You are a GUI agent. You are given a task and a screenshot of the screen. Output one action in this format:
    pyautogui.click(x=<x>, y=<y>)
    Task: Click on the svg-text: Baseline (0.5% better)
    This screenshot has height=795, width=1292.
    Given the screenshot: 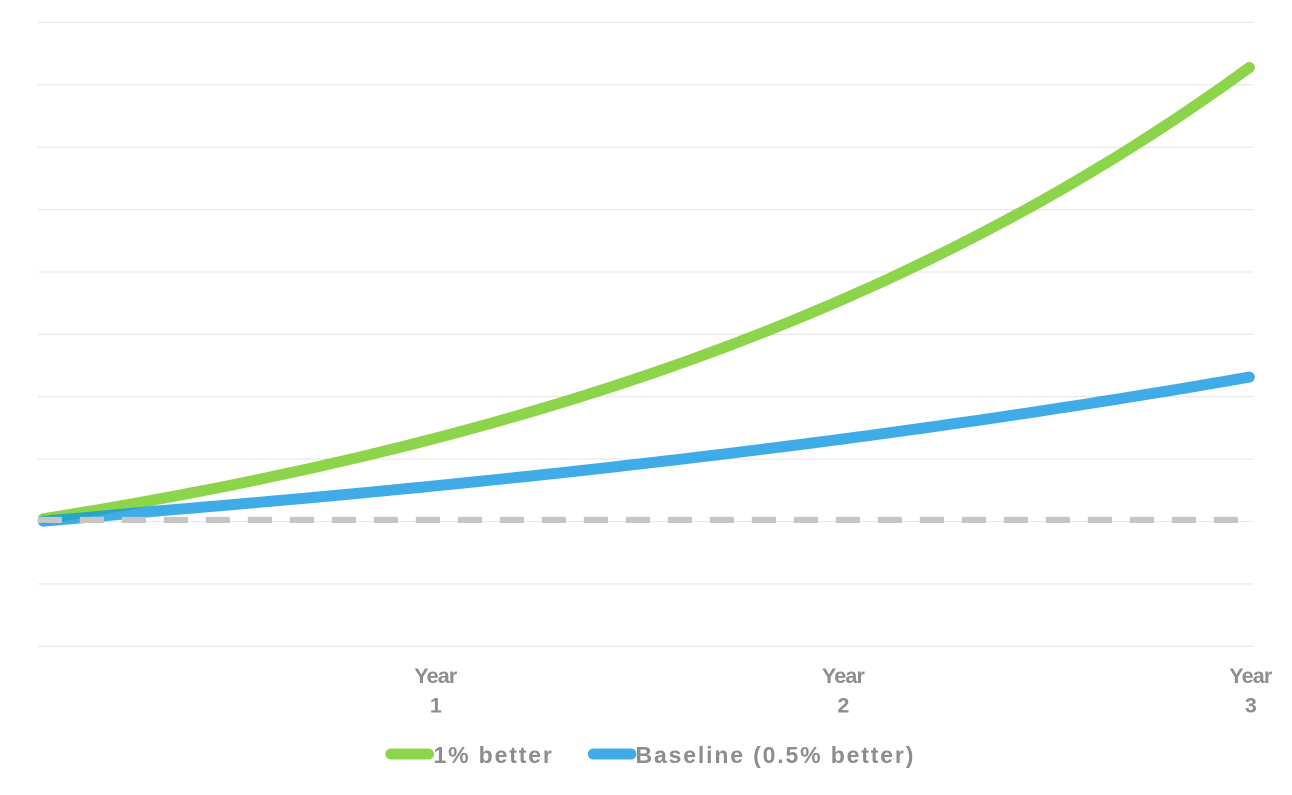 What is the action you would take?
    pyautogui.click(x=776, y=755)
    